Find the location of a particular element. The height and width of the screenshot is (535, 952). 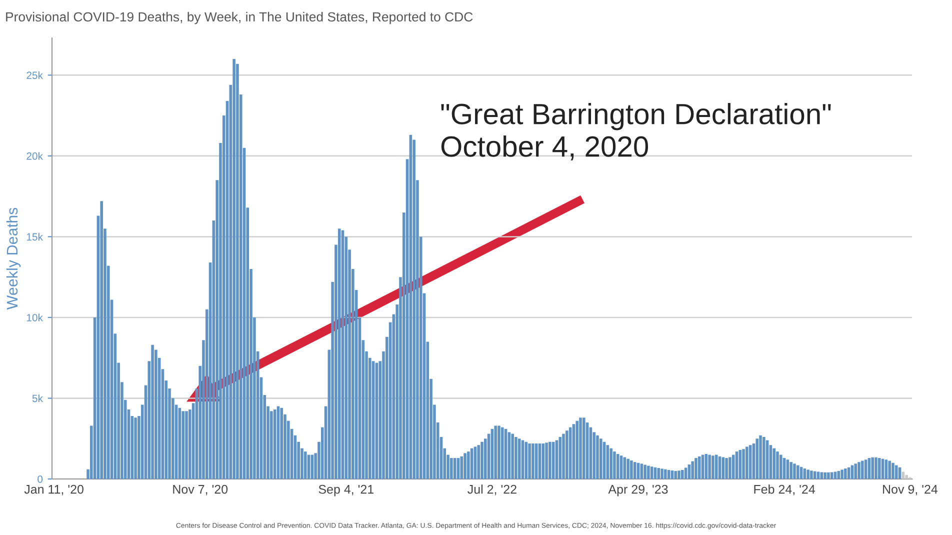

y-tick-label: 5k is located at coordinates (37, 398).